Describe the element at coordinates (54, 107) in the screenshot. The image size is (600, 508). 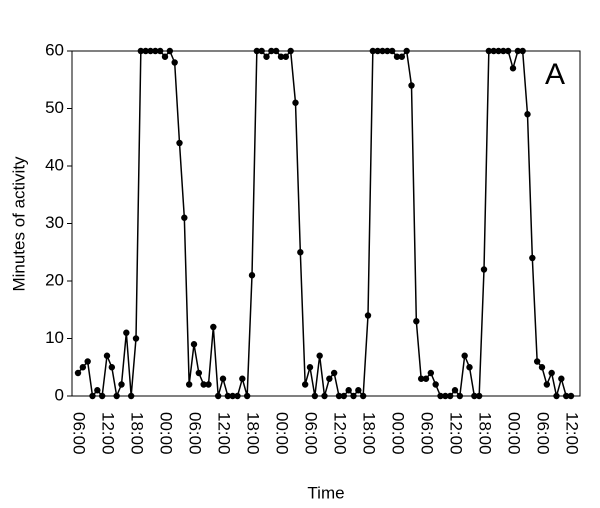
I see `y-tick-label: 50` at that location.